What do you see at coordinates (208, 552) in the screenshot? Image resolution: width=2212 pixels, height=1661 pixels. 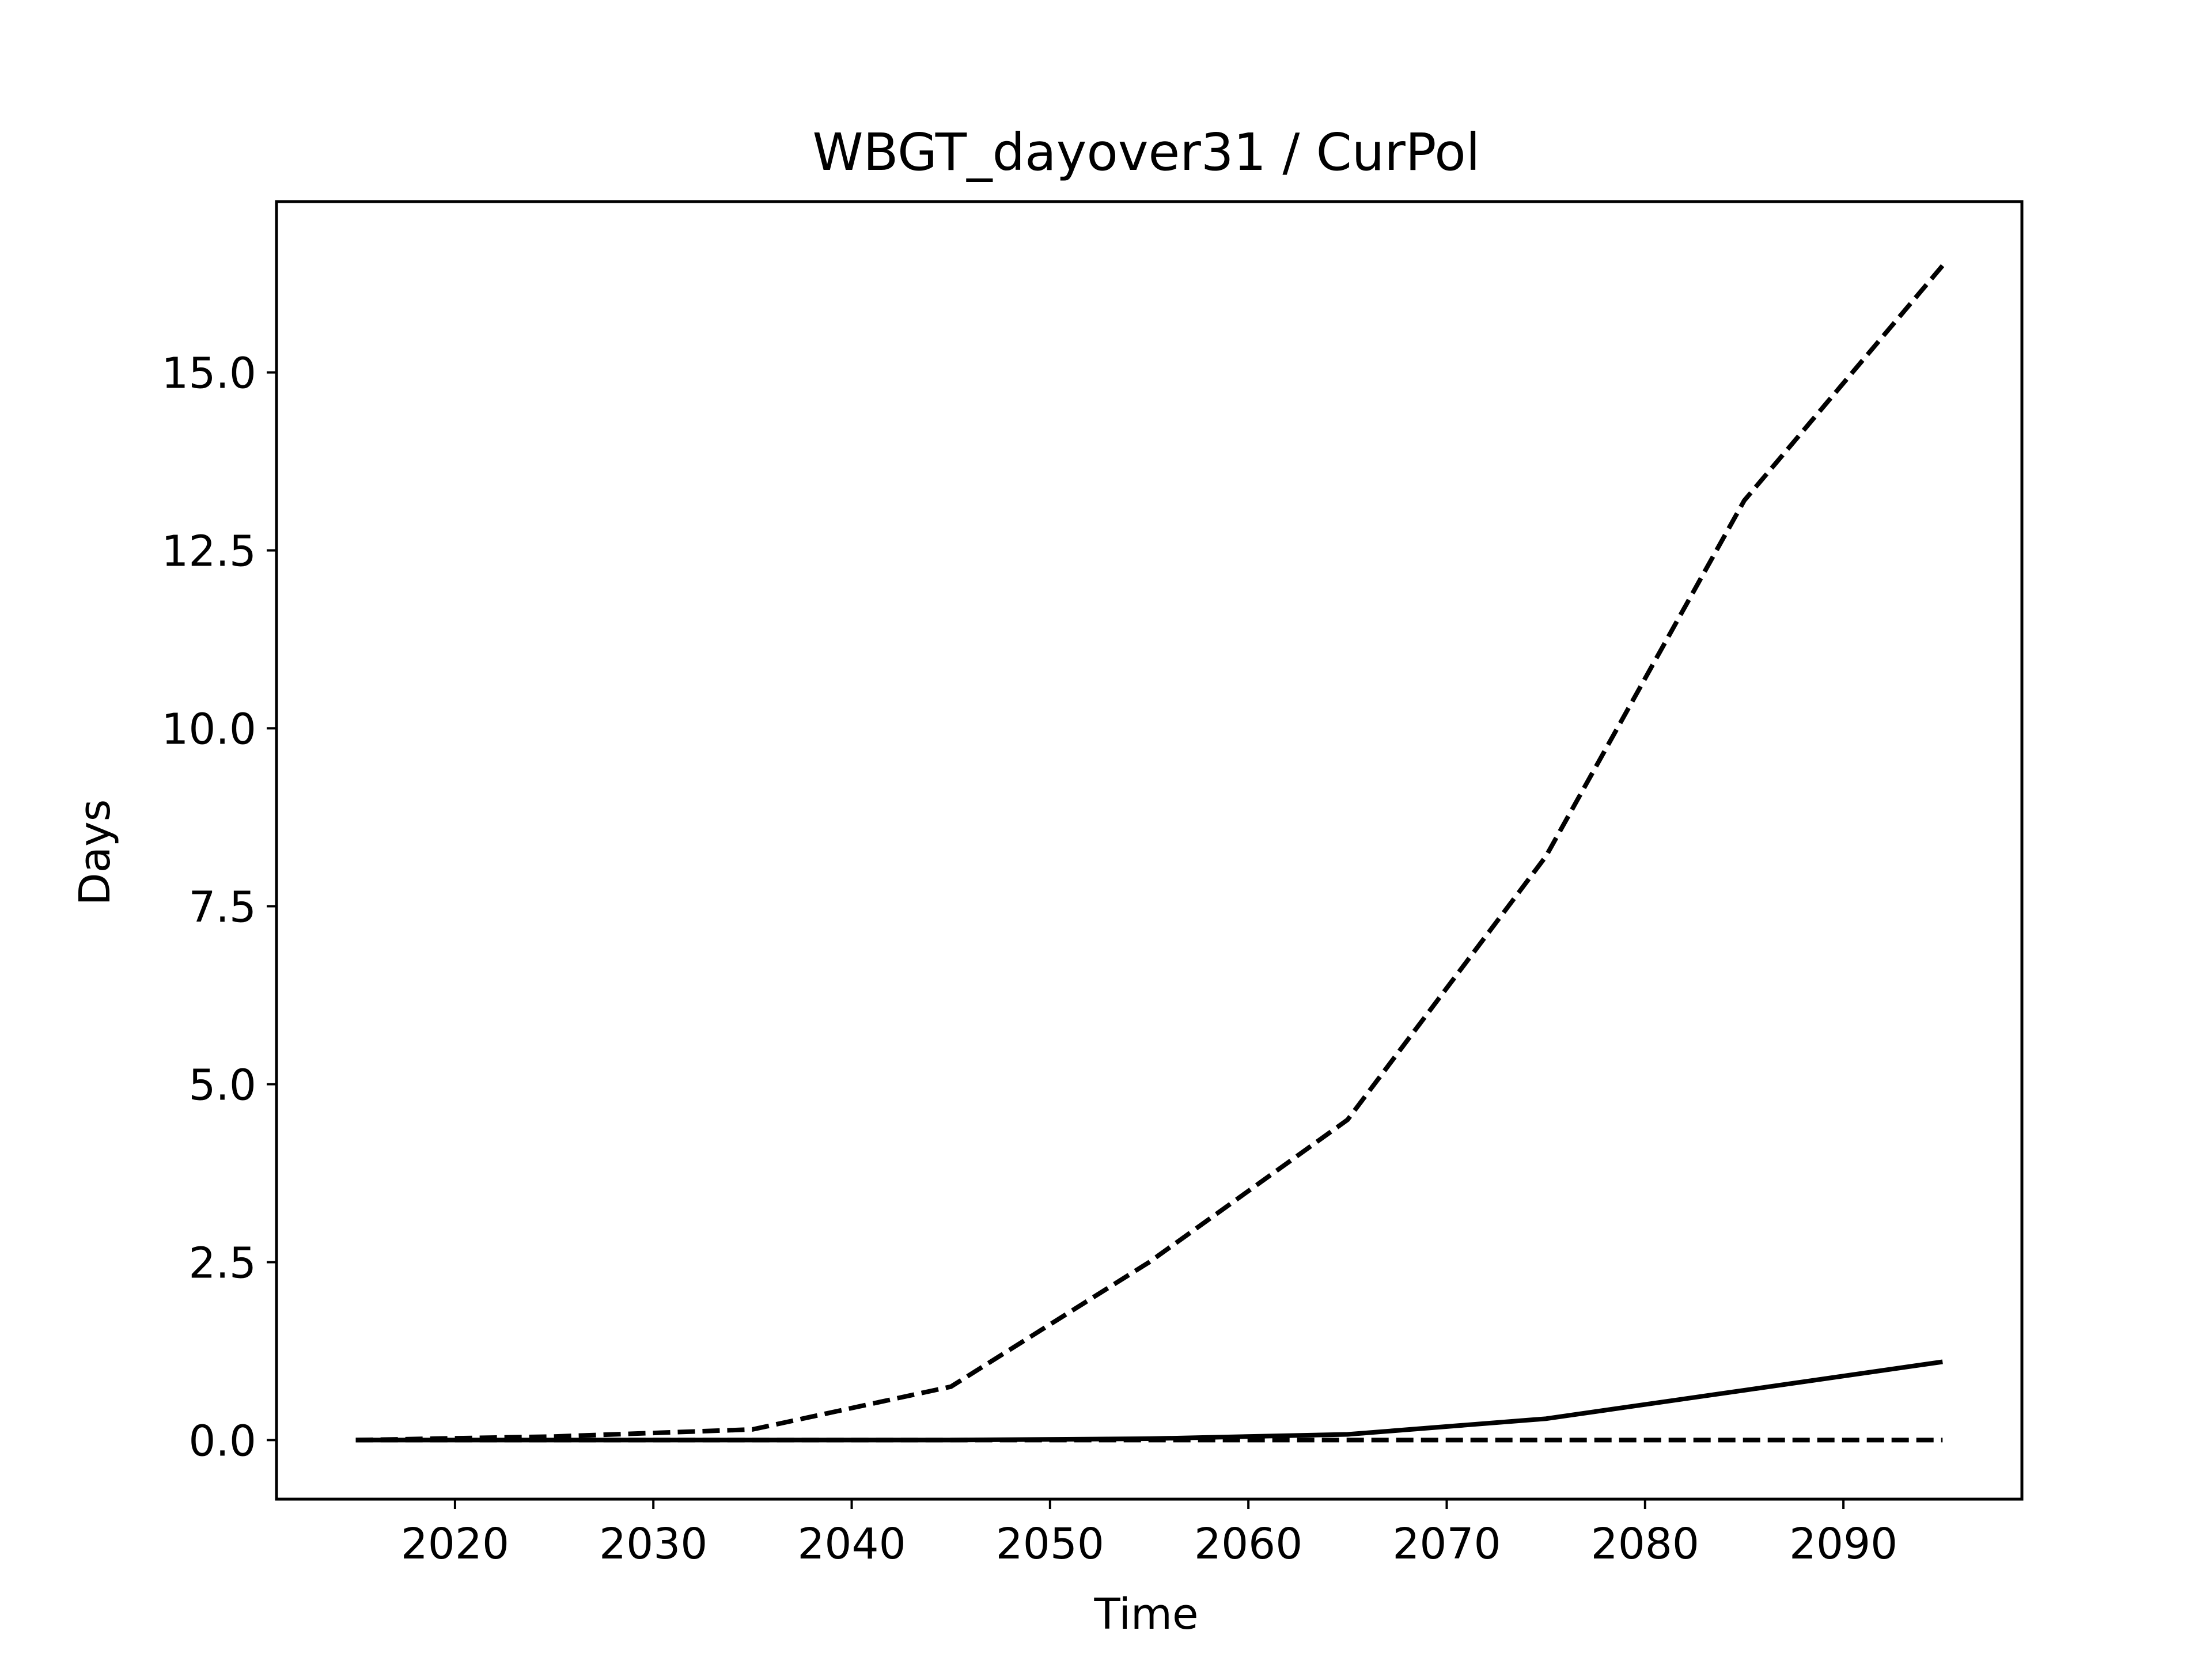 I see `y-tick-label: 12.5` at bounding box center [208, 552].